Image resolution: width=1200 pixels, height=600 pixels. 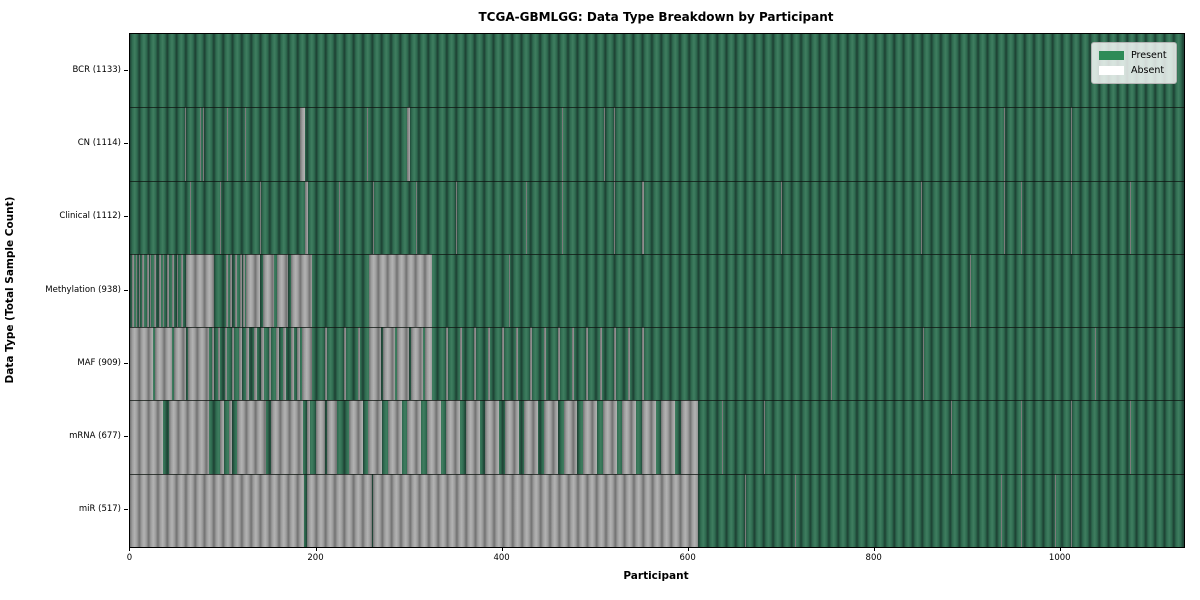 What do you see at coordinates (657, 364) in the screenshot?
I see `heatmap-row-maf` at bounding box center [657, 364].